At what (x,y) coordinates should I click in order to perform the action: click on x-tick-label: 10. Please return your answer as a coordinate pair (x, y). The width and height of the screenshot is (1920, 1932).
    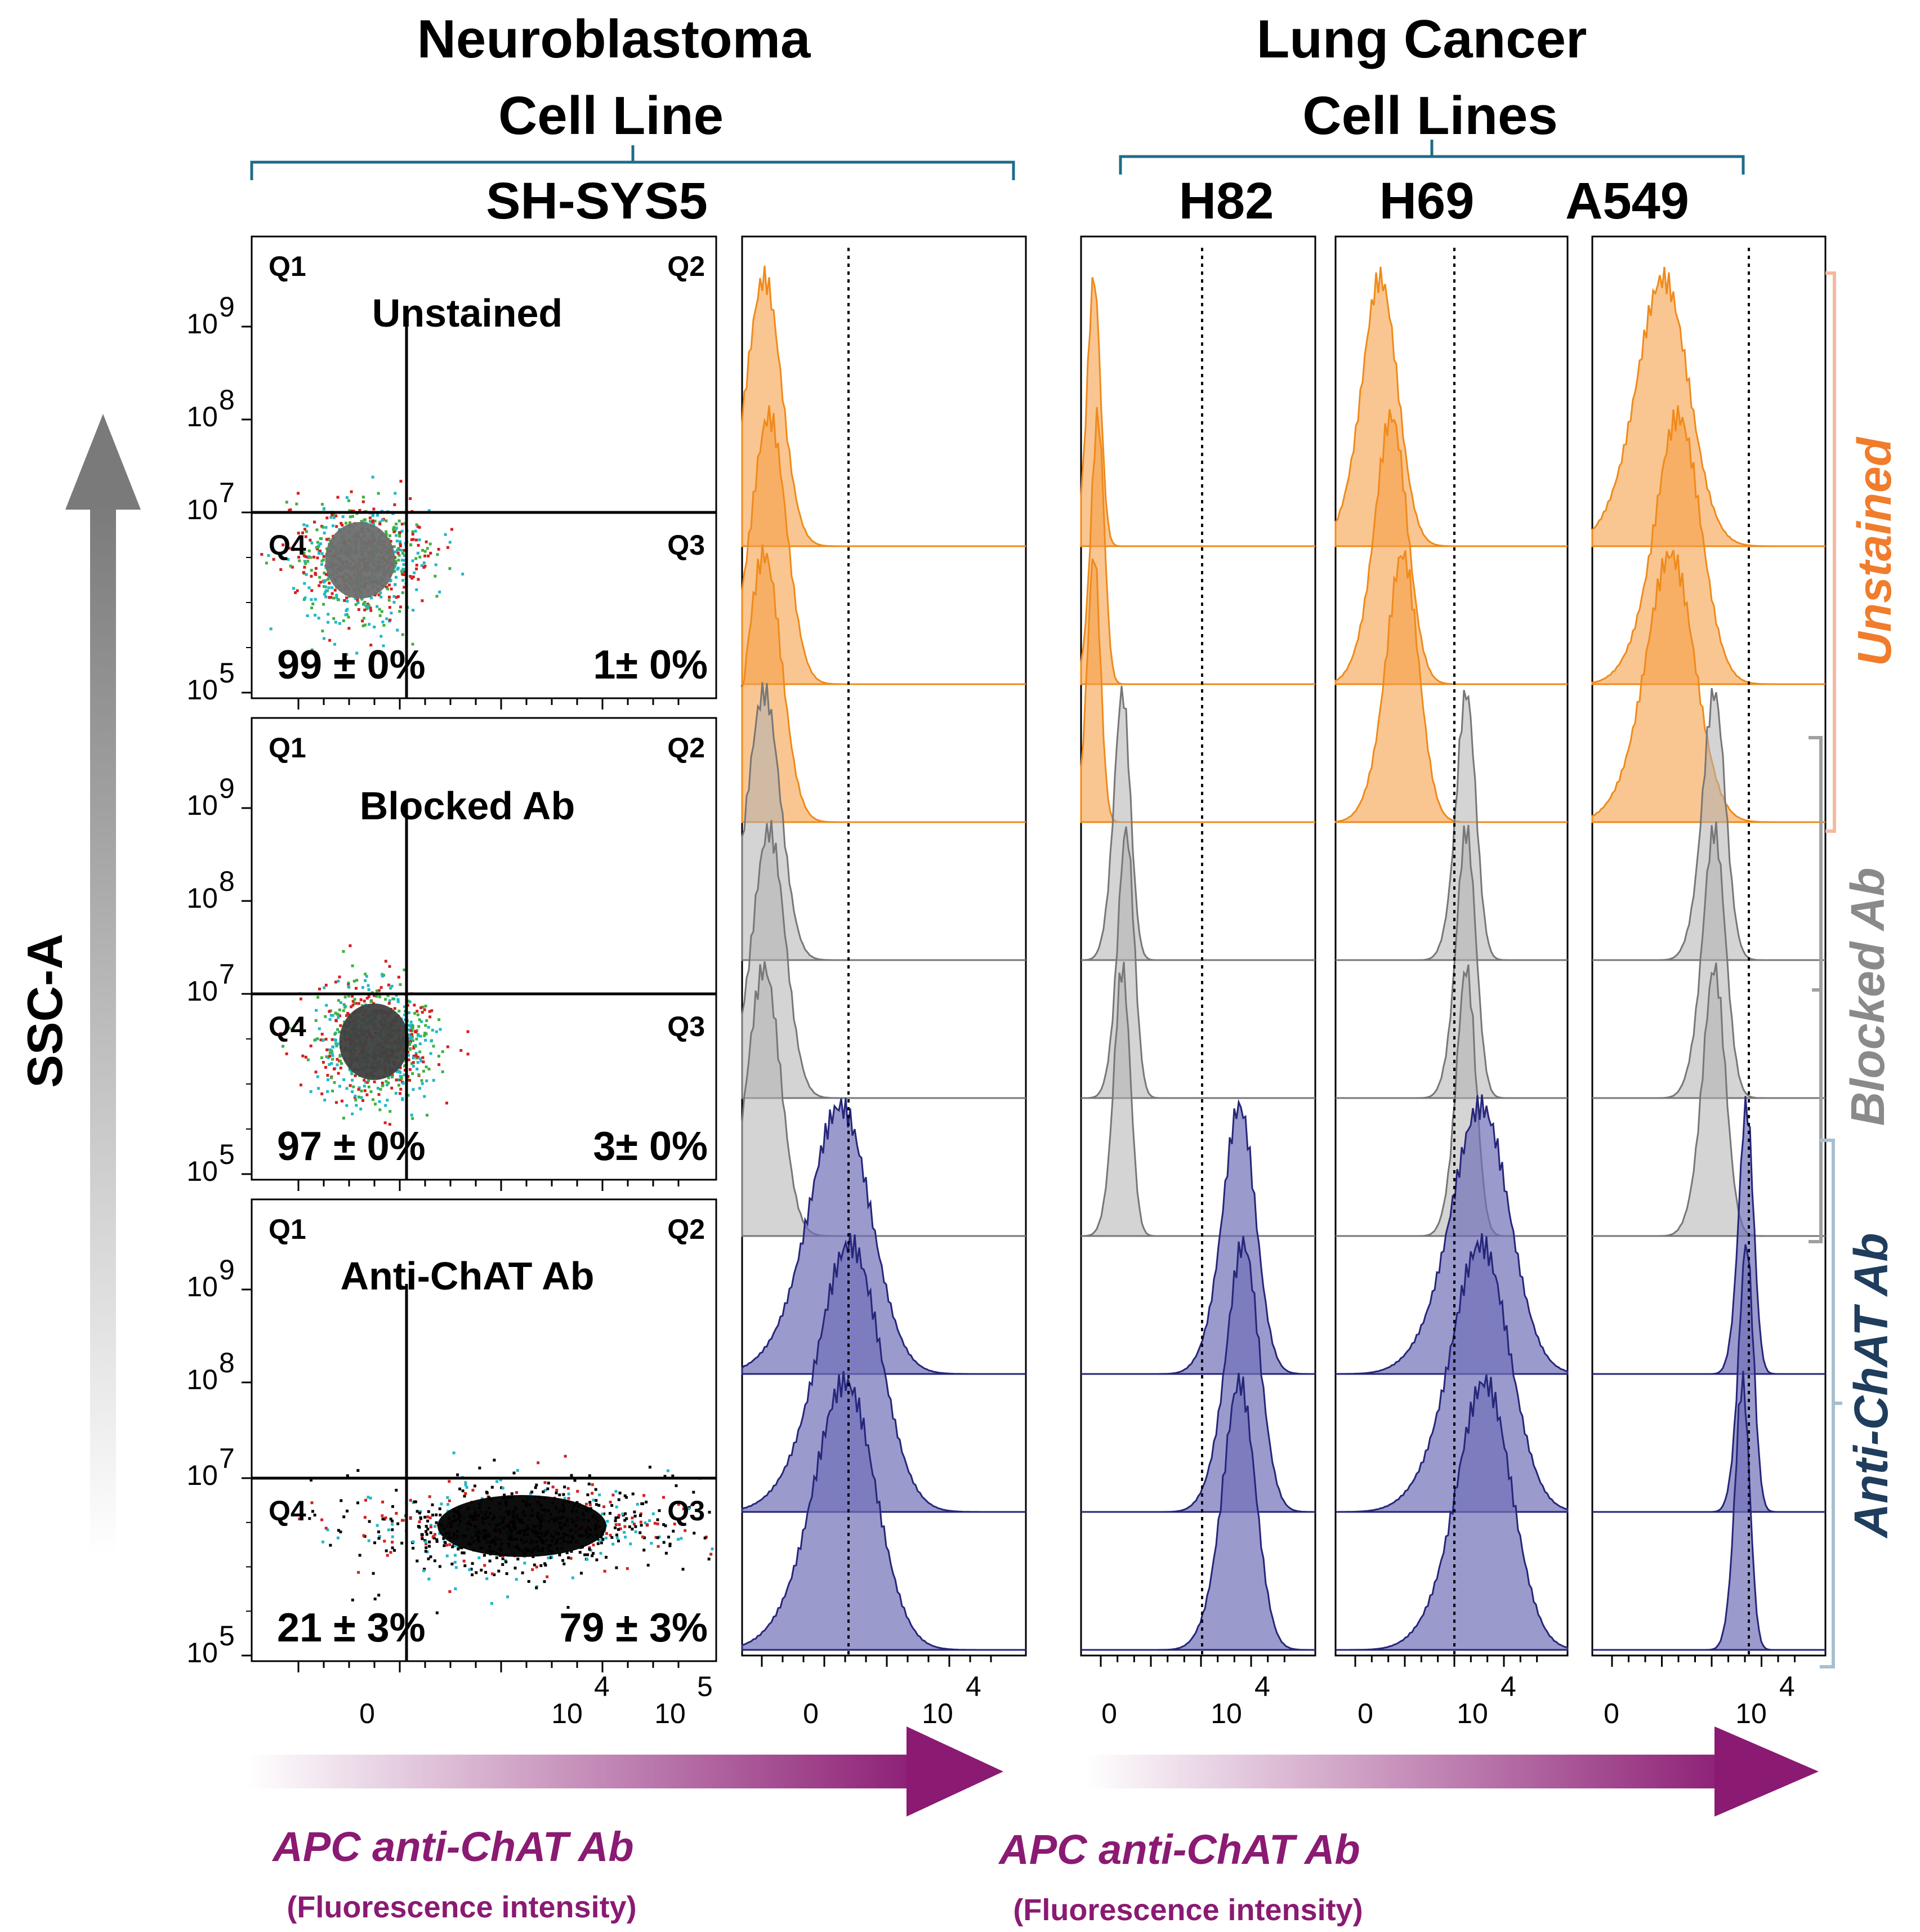
    Looking at the image, I should click on (567, 1713).